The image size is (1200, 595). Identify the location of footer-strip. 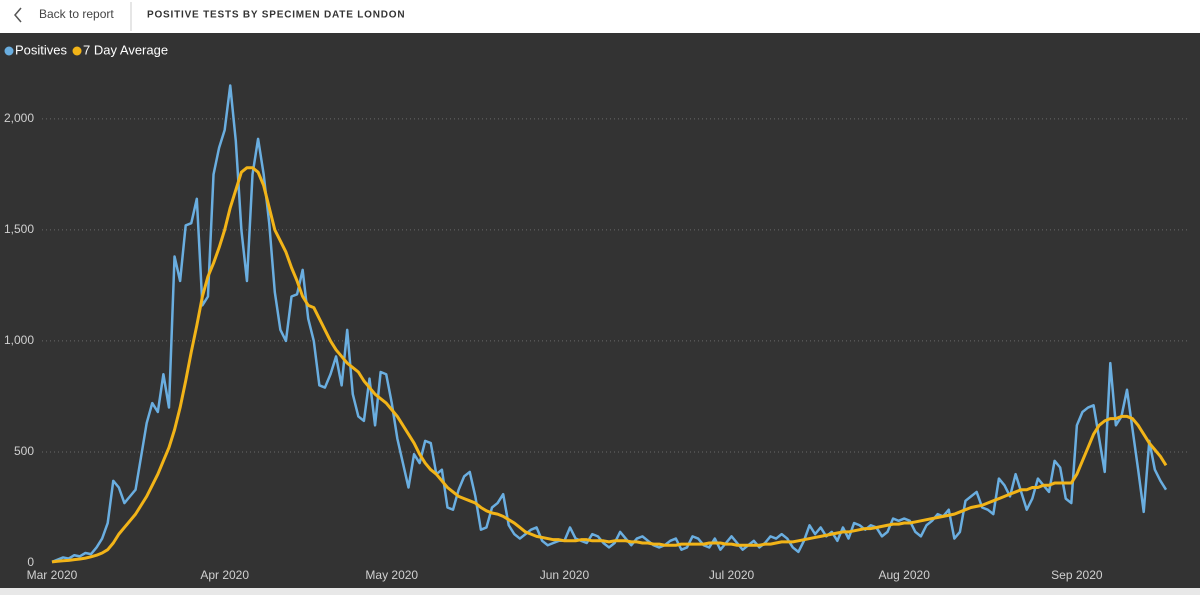
(600, 591).